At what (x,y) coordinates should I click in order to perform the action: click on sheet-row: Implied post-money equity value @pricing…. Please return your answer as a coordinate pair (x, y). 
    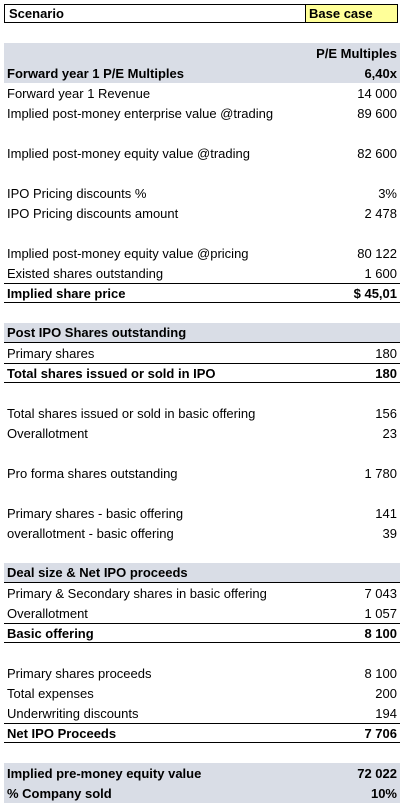
    Looking at the image, I should click on (202, 253).